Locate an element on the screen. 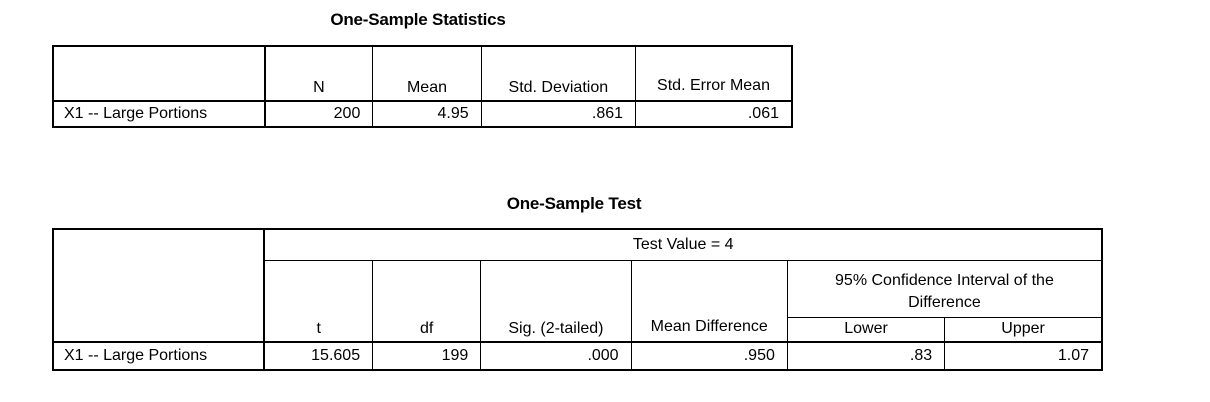 The width and height of the screenshot is (1210, 402). cell-t: 15.605 is located at coordinates (318, 356).